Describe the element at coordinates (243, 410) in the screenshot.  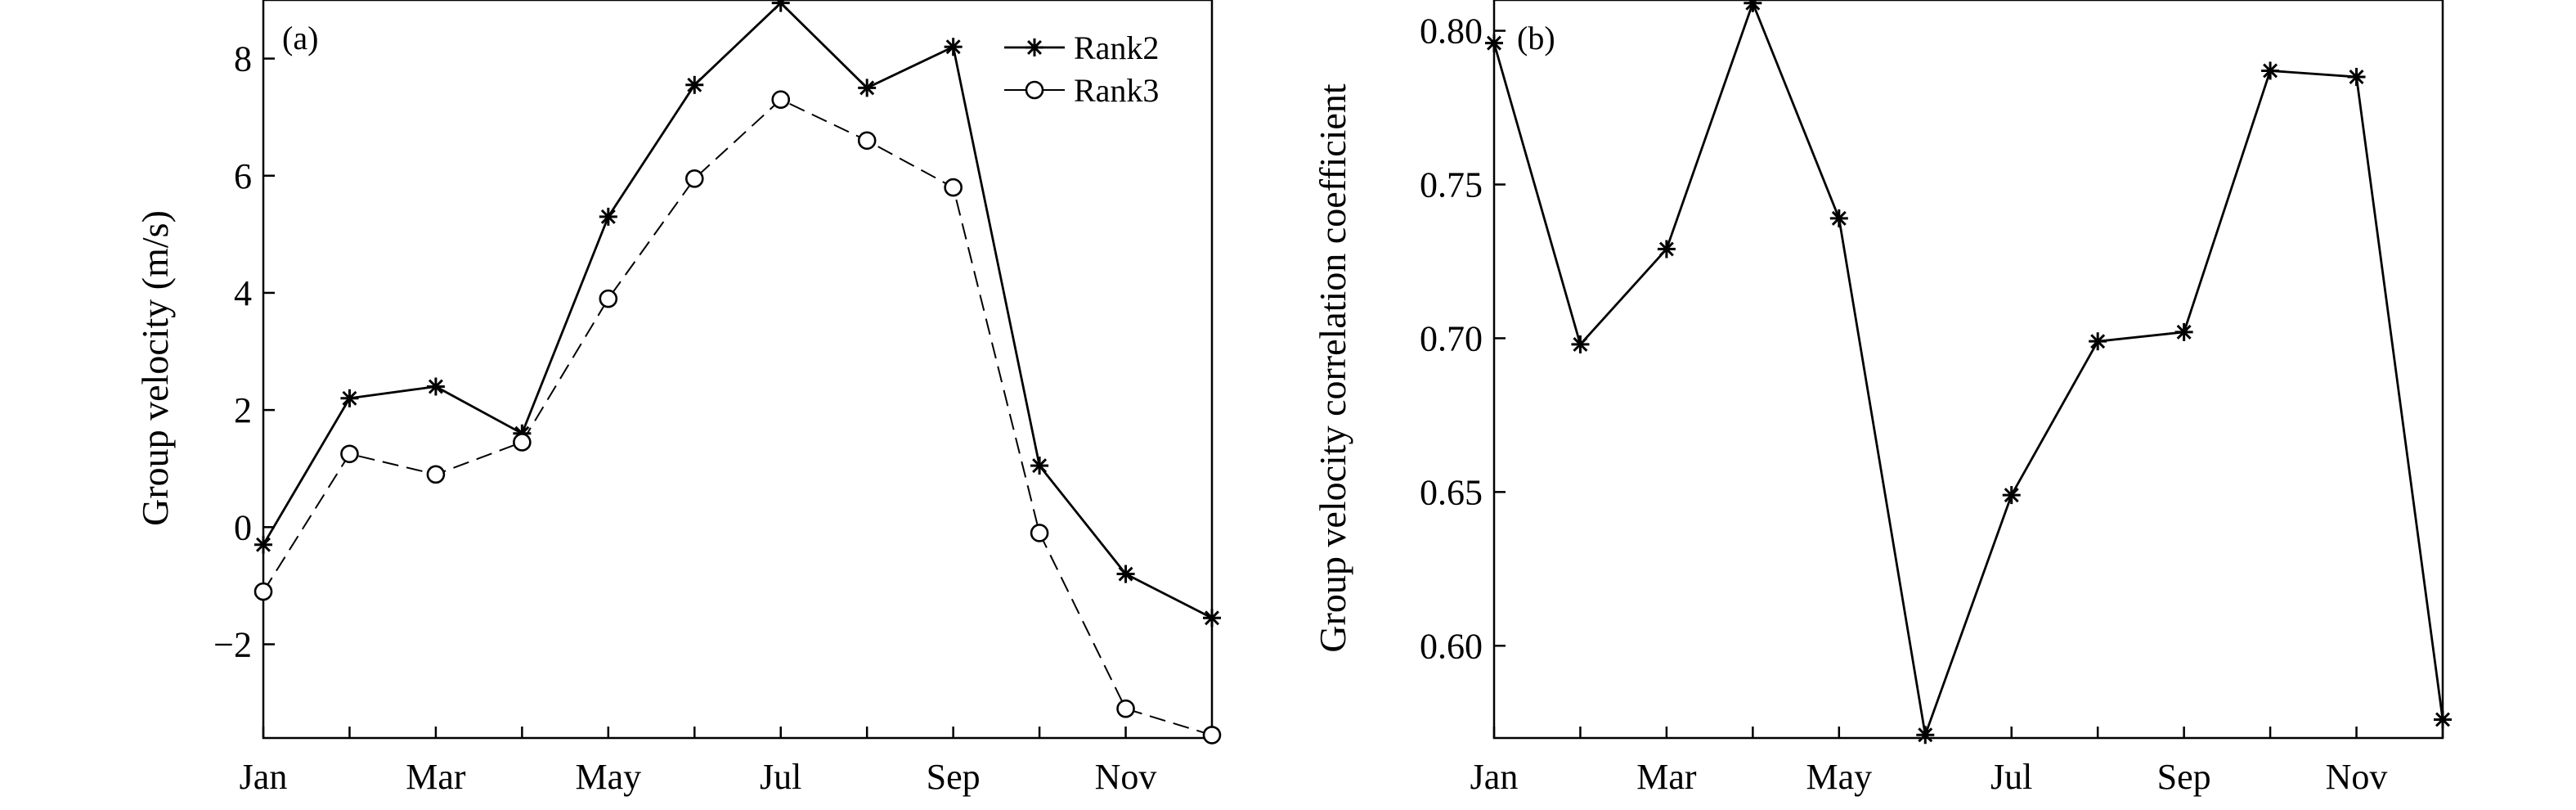
I see `panel-a-y-tick-label: 2` at that location.